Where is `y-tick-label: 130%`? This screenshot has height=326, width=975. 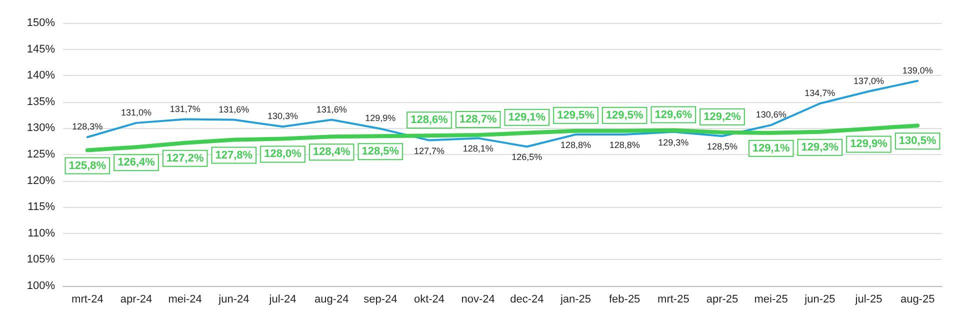
y-tick-label: 130% is located at coordinates (41, 128).